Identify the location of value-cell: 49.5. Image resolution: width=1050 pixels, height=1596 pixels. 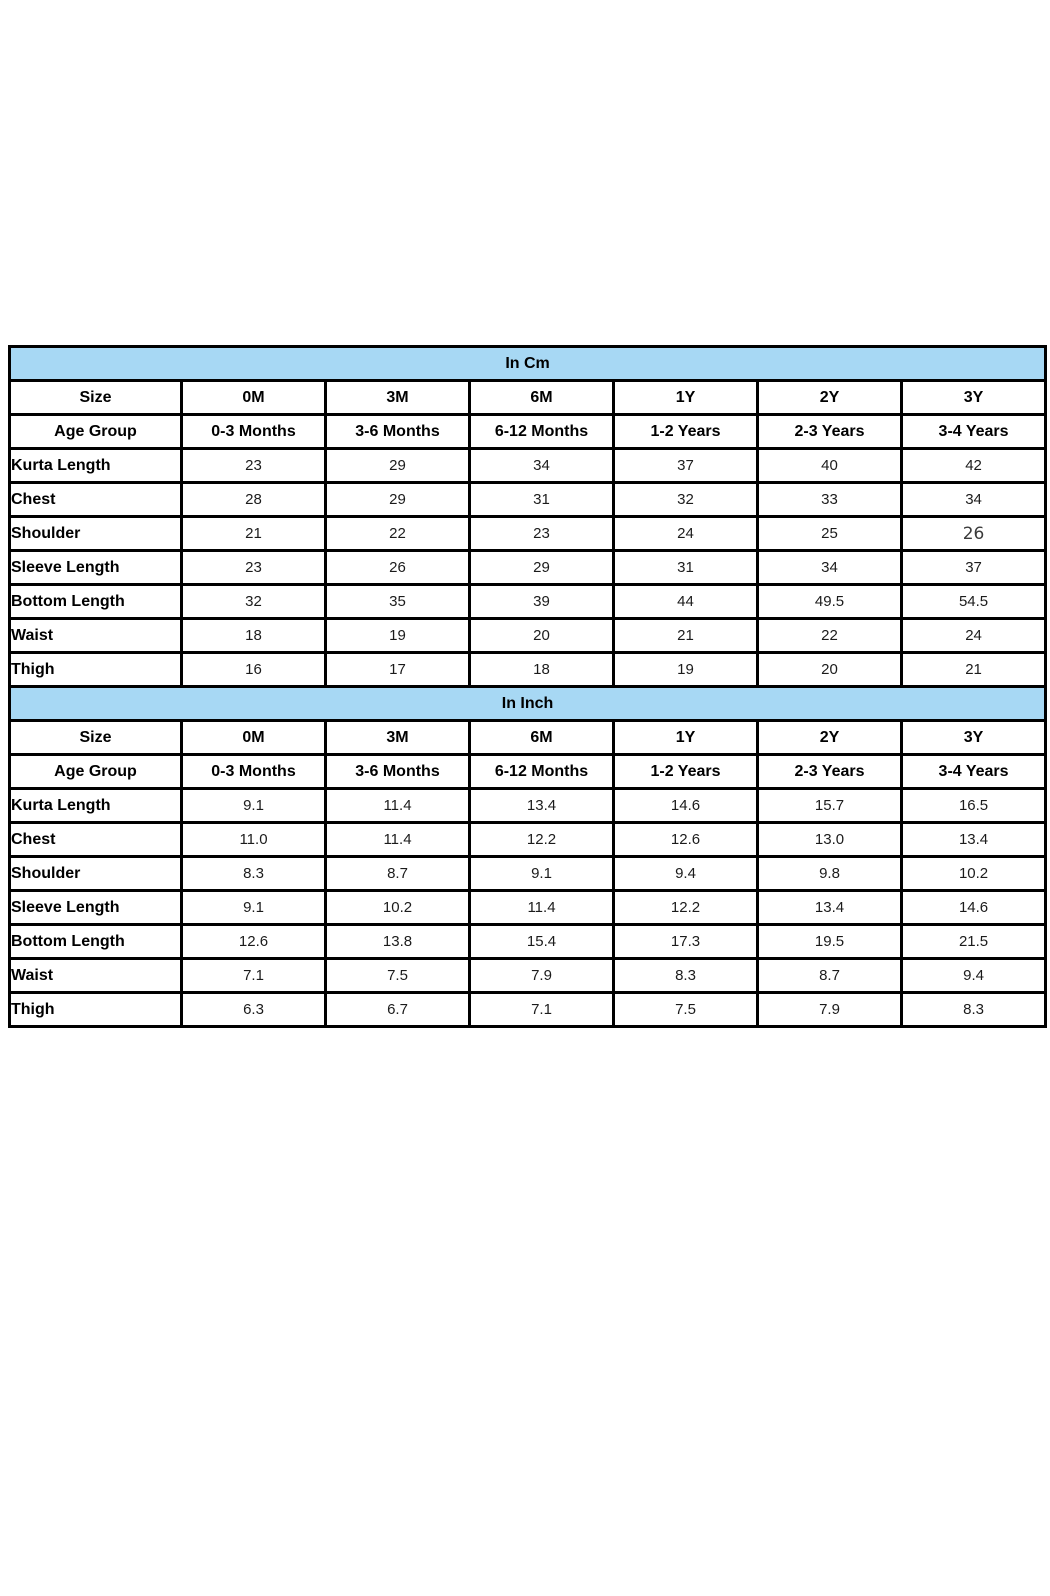
(829, 601).